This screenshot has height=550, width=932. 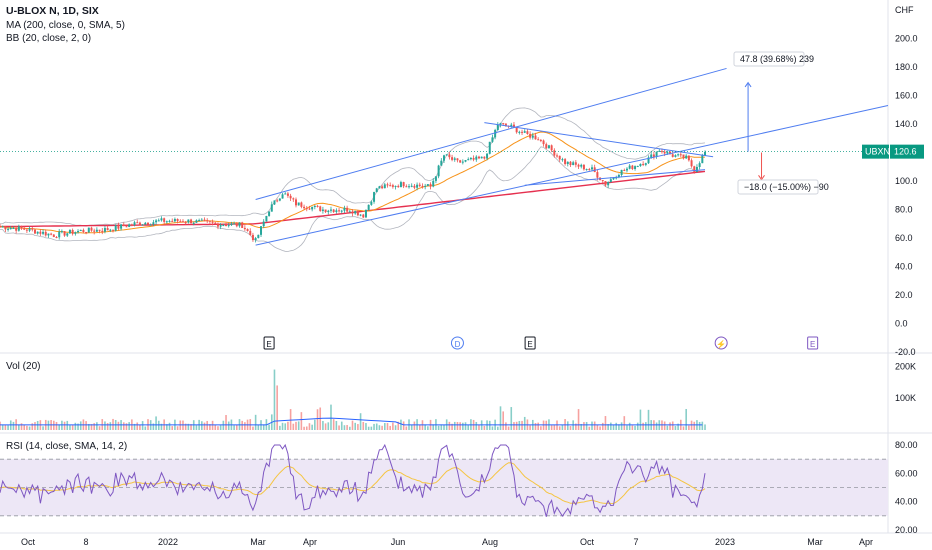 I want to click on x-tick-label: Apr, so click(x=866, y=542).